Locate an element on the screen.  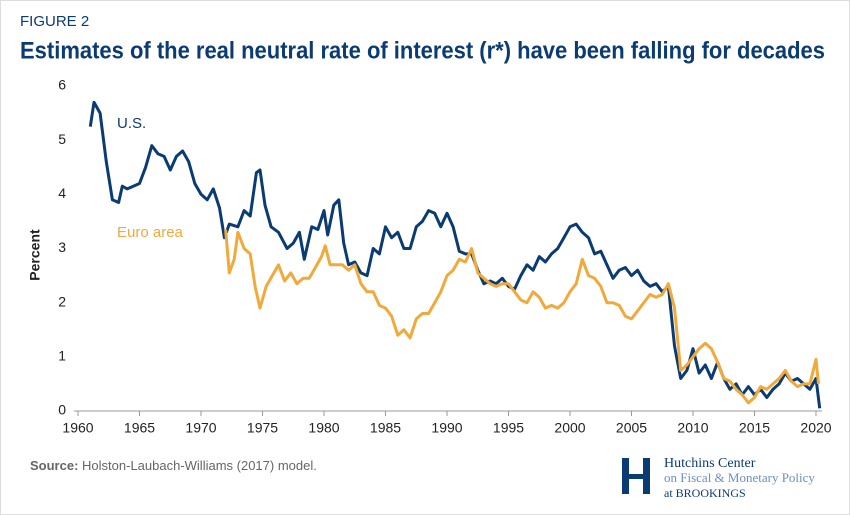
x-tick-label: 2000 is located at coordinates (569, 428).